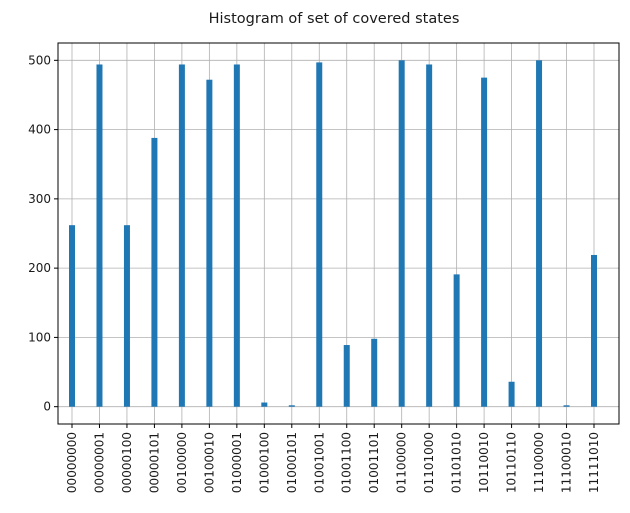  I want to click on y-tick-label: 400, so click(39, 130).